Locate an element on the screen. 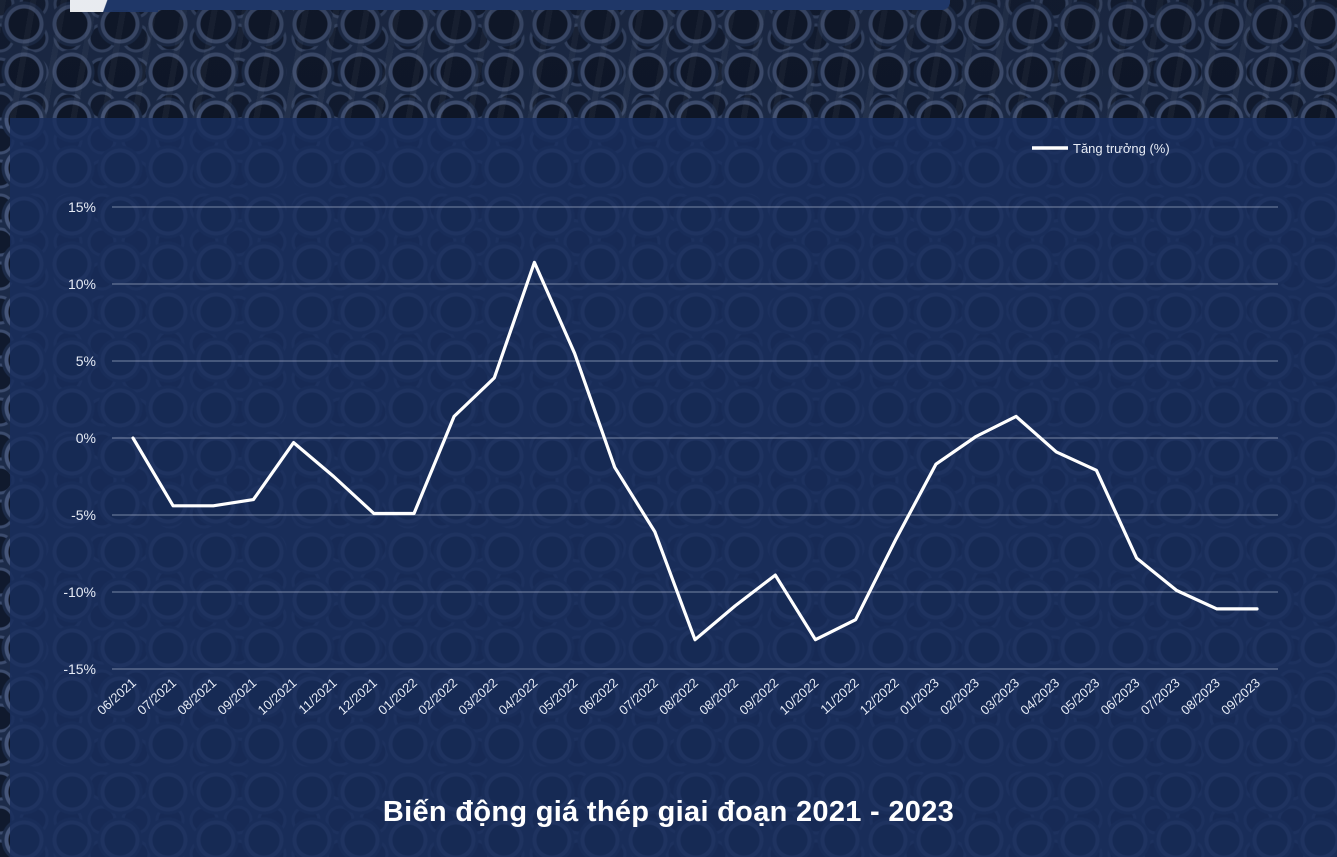  y-tick-label: -15% is located at coordinates (79, 669).